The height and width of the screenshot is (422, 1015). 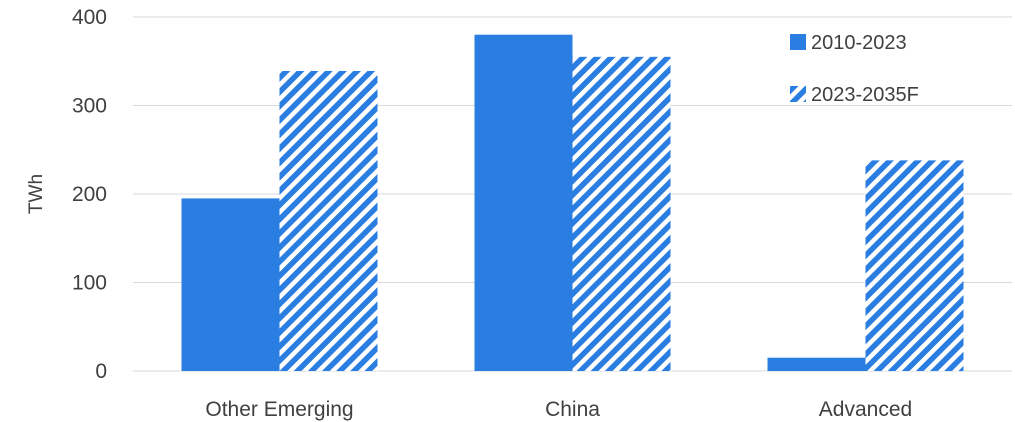 What do you see at coordinates (859, 43) in the screenshot?
I see `legend-label: 2010-2023` at bounding box center [859, 43].